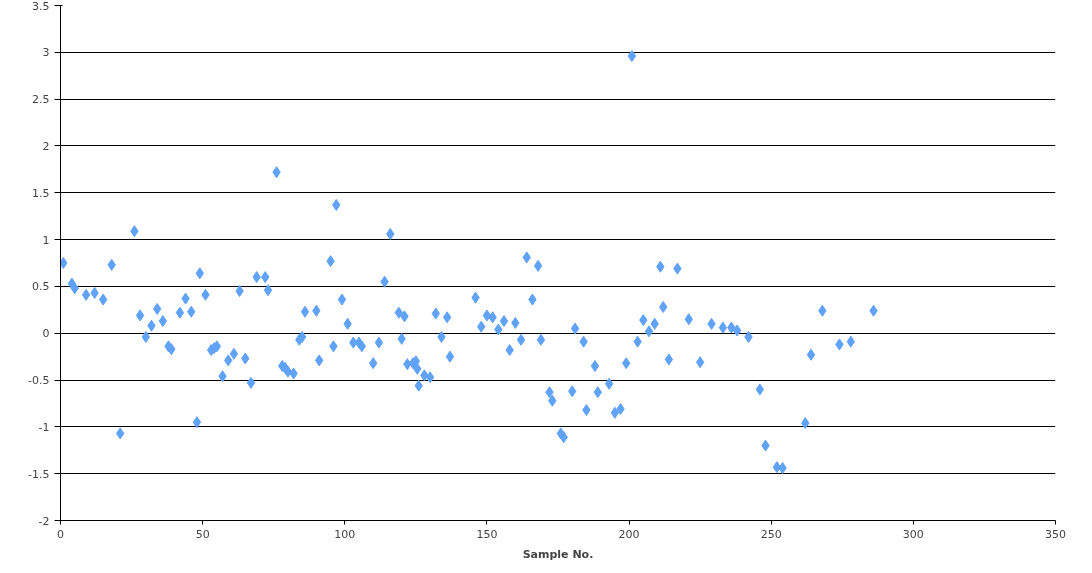  What do you see at coordinates (44, 521) in the screenshot?
I see `y-tick-label: -2` at bounding box center [44, 521].